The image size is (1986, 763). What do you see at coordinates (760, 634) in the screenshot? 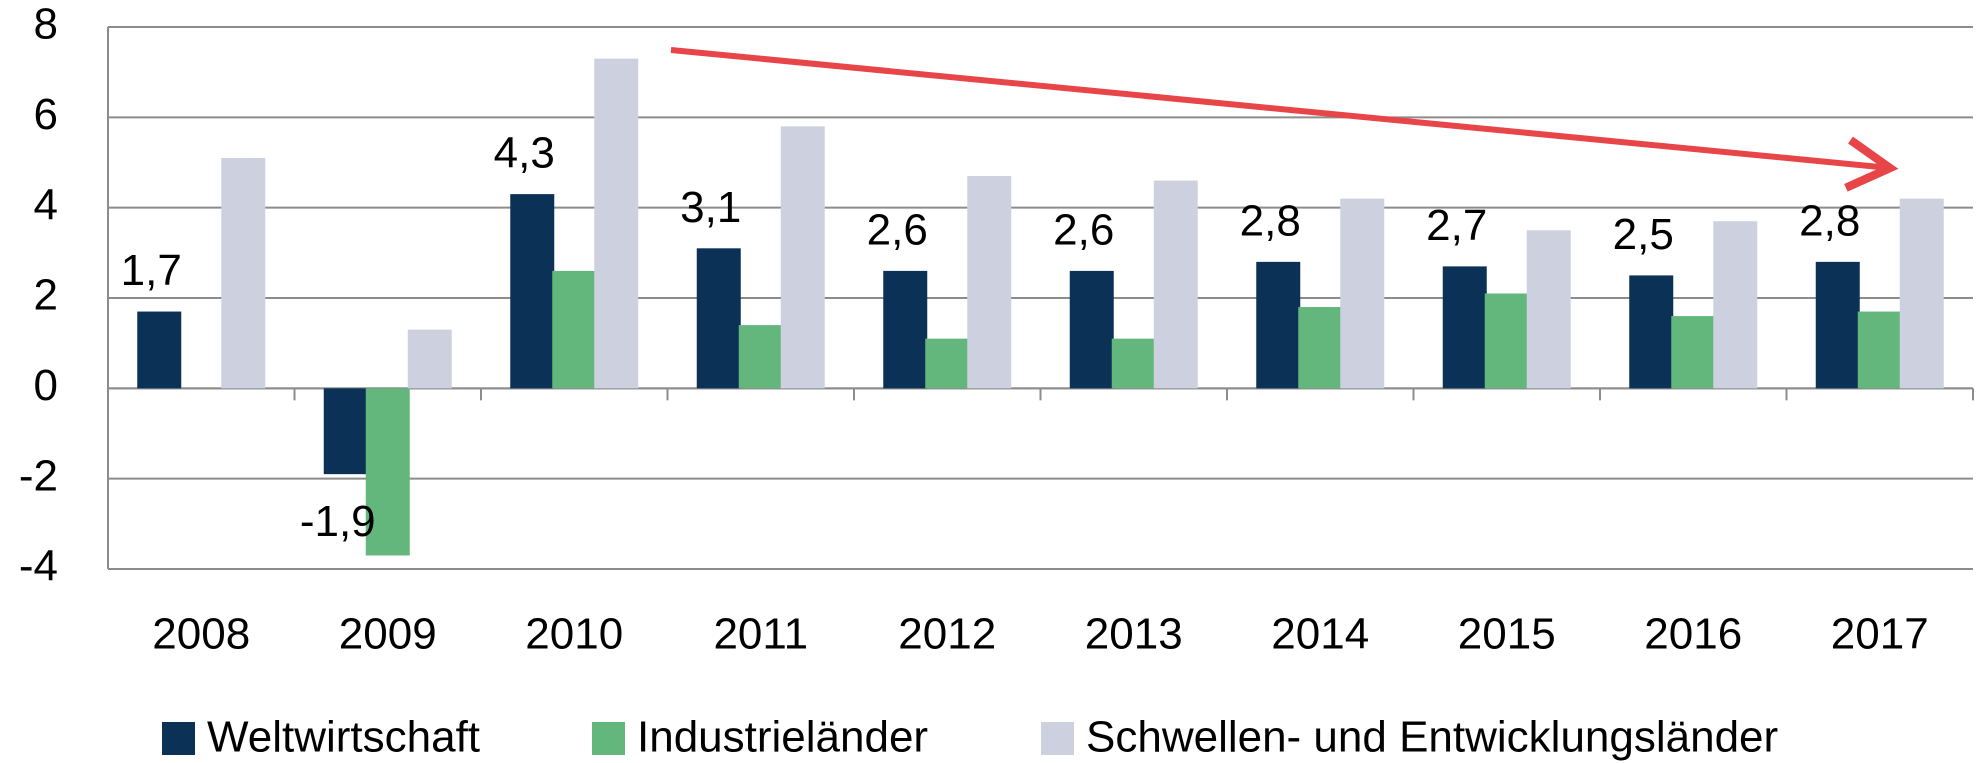
I see `x-tick-label: 2011` at bounding box center [760, 634].